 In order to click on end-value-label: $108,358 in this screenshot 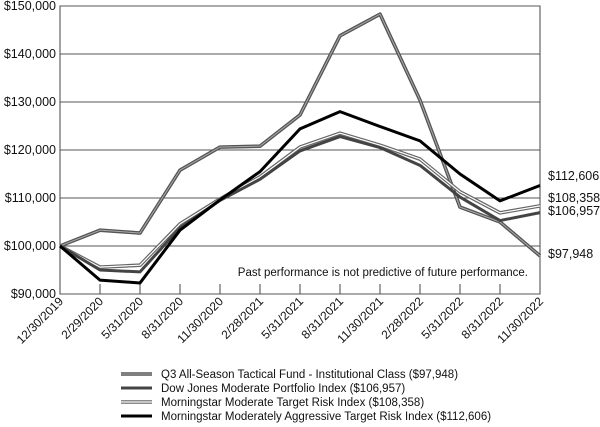, I will do `click(574, 198)`.